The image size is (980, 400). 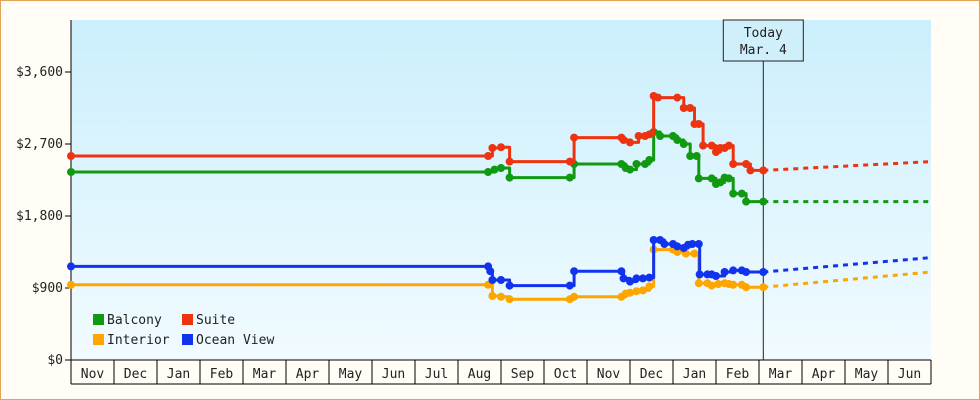 I want to click on x-tick-label: Mar, so click(x=265, y=374).